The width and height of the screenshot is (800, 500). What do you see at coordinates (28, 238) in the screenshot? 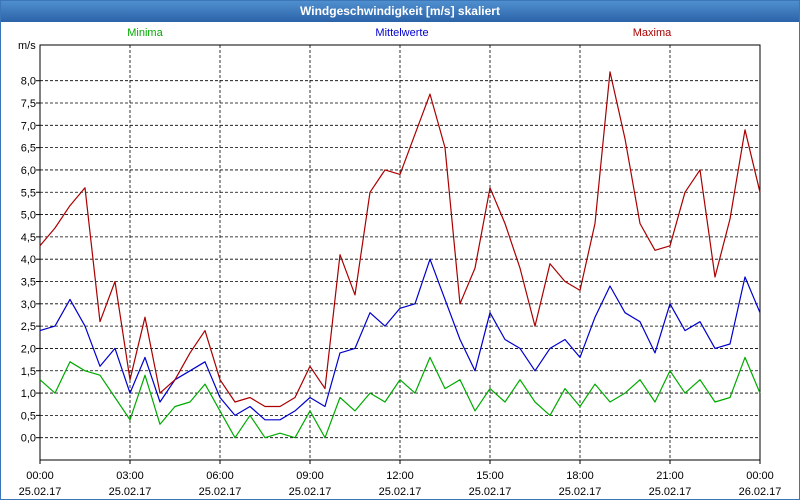
I see `y-tick-label: 4,5` at bounding box center [28, 238].